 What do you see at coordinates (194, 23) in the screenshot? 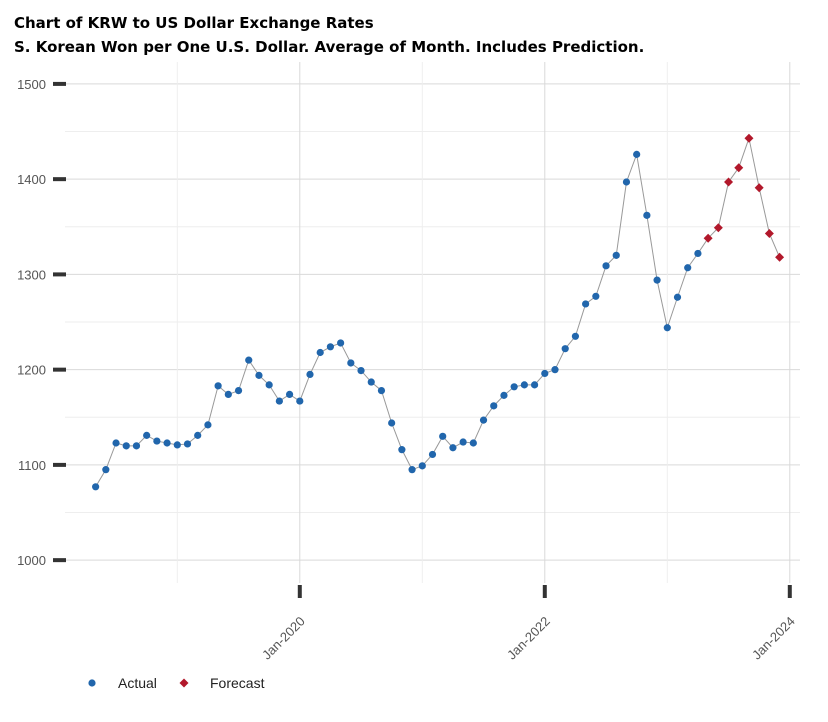
I see `chart-title: Chart of KRW to US Dollar Exchange Rates` at bounding box center [194, 23].